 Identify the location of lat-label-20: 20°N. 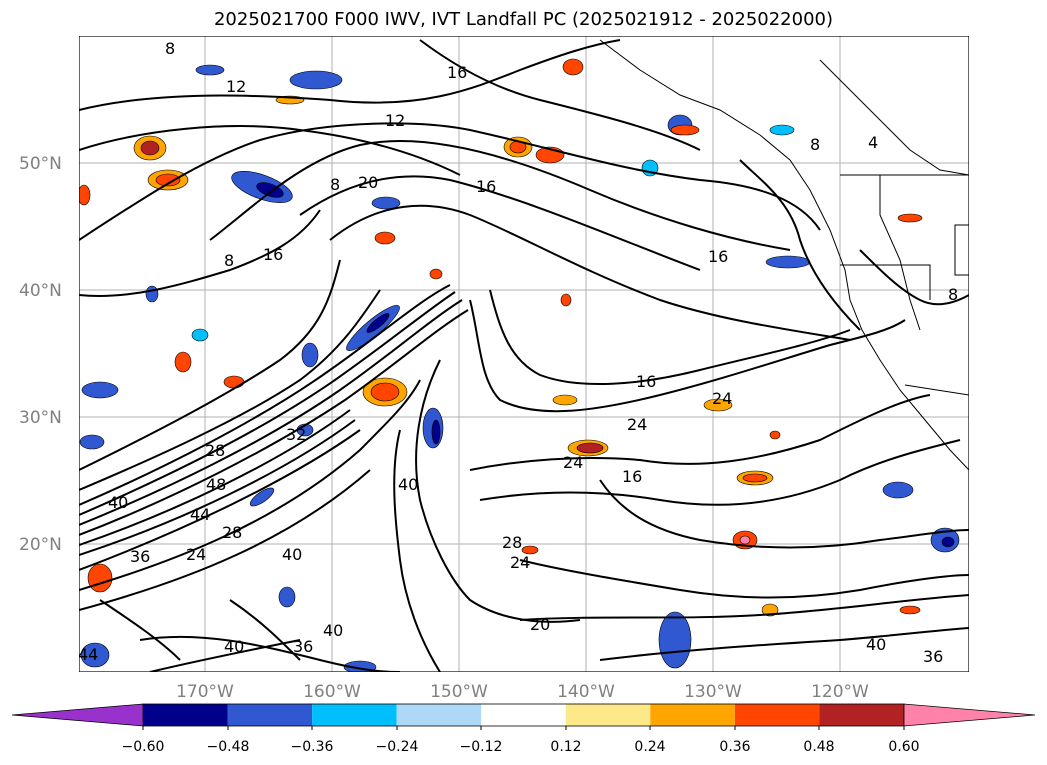
(40, 545).